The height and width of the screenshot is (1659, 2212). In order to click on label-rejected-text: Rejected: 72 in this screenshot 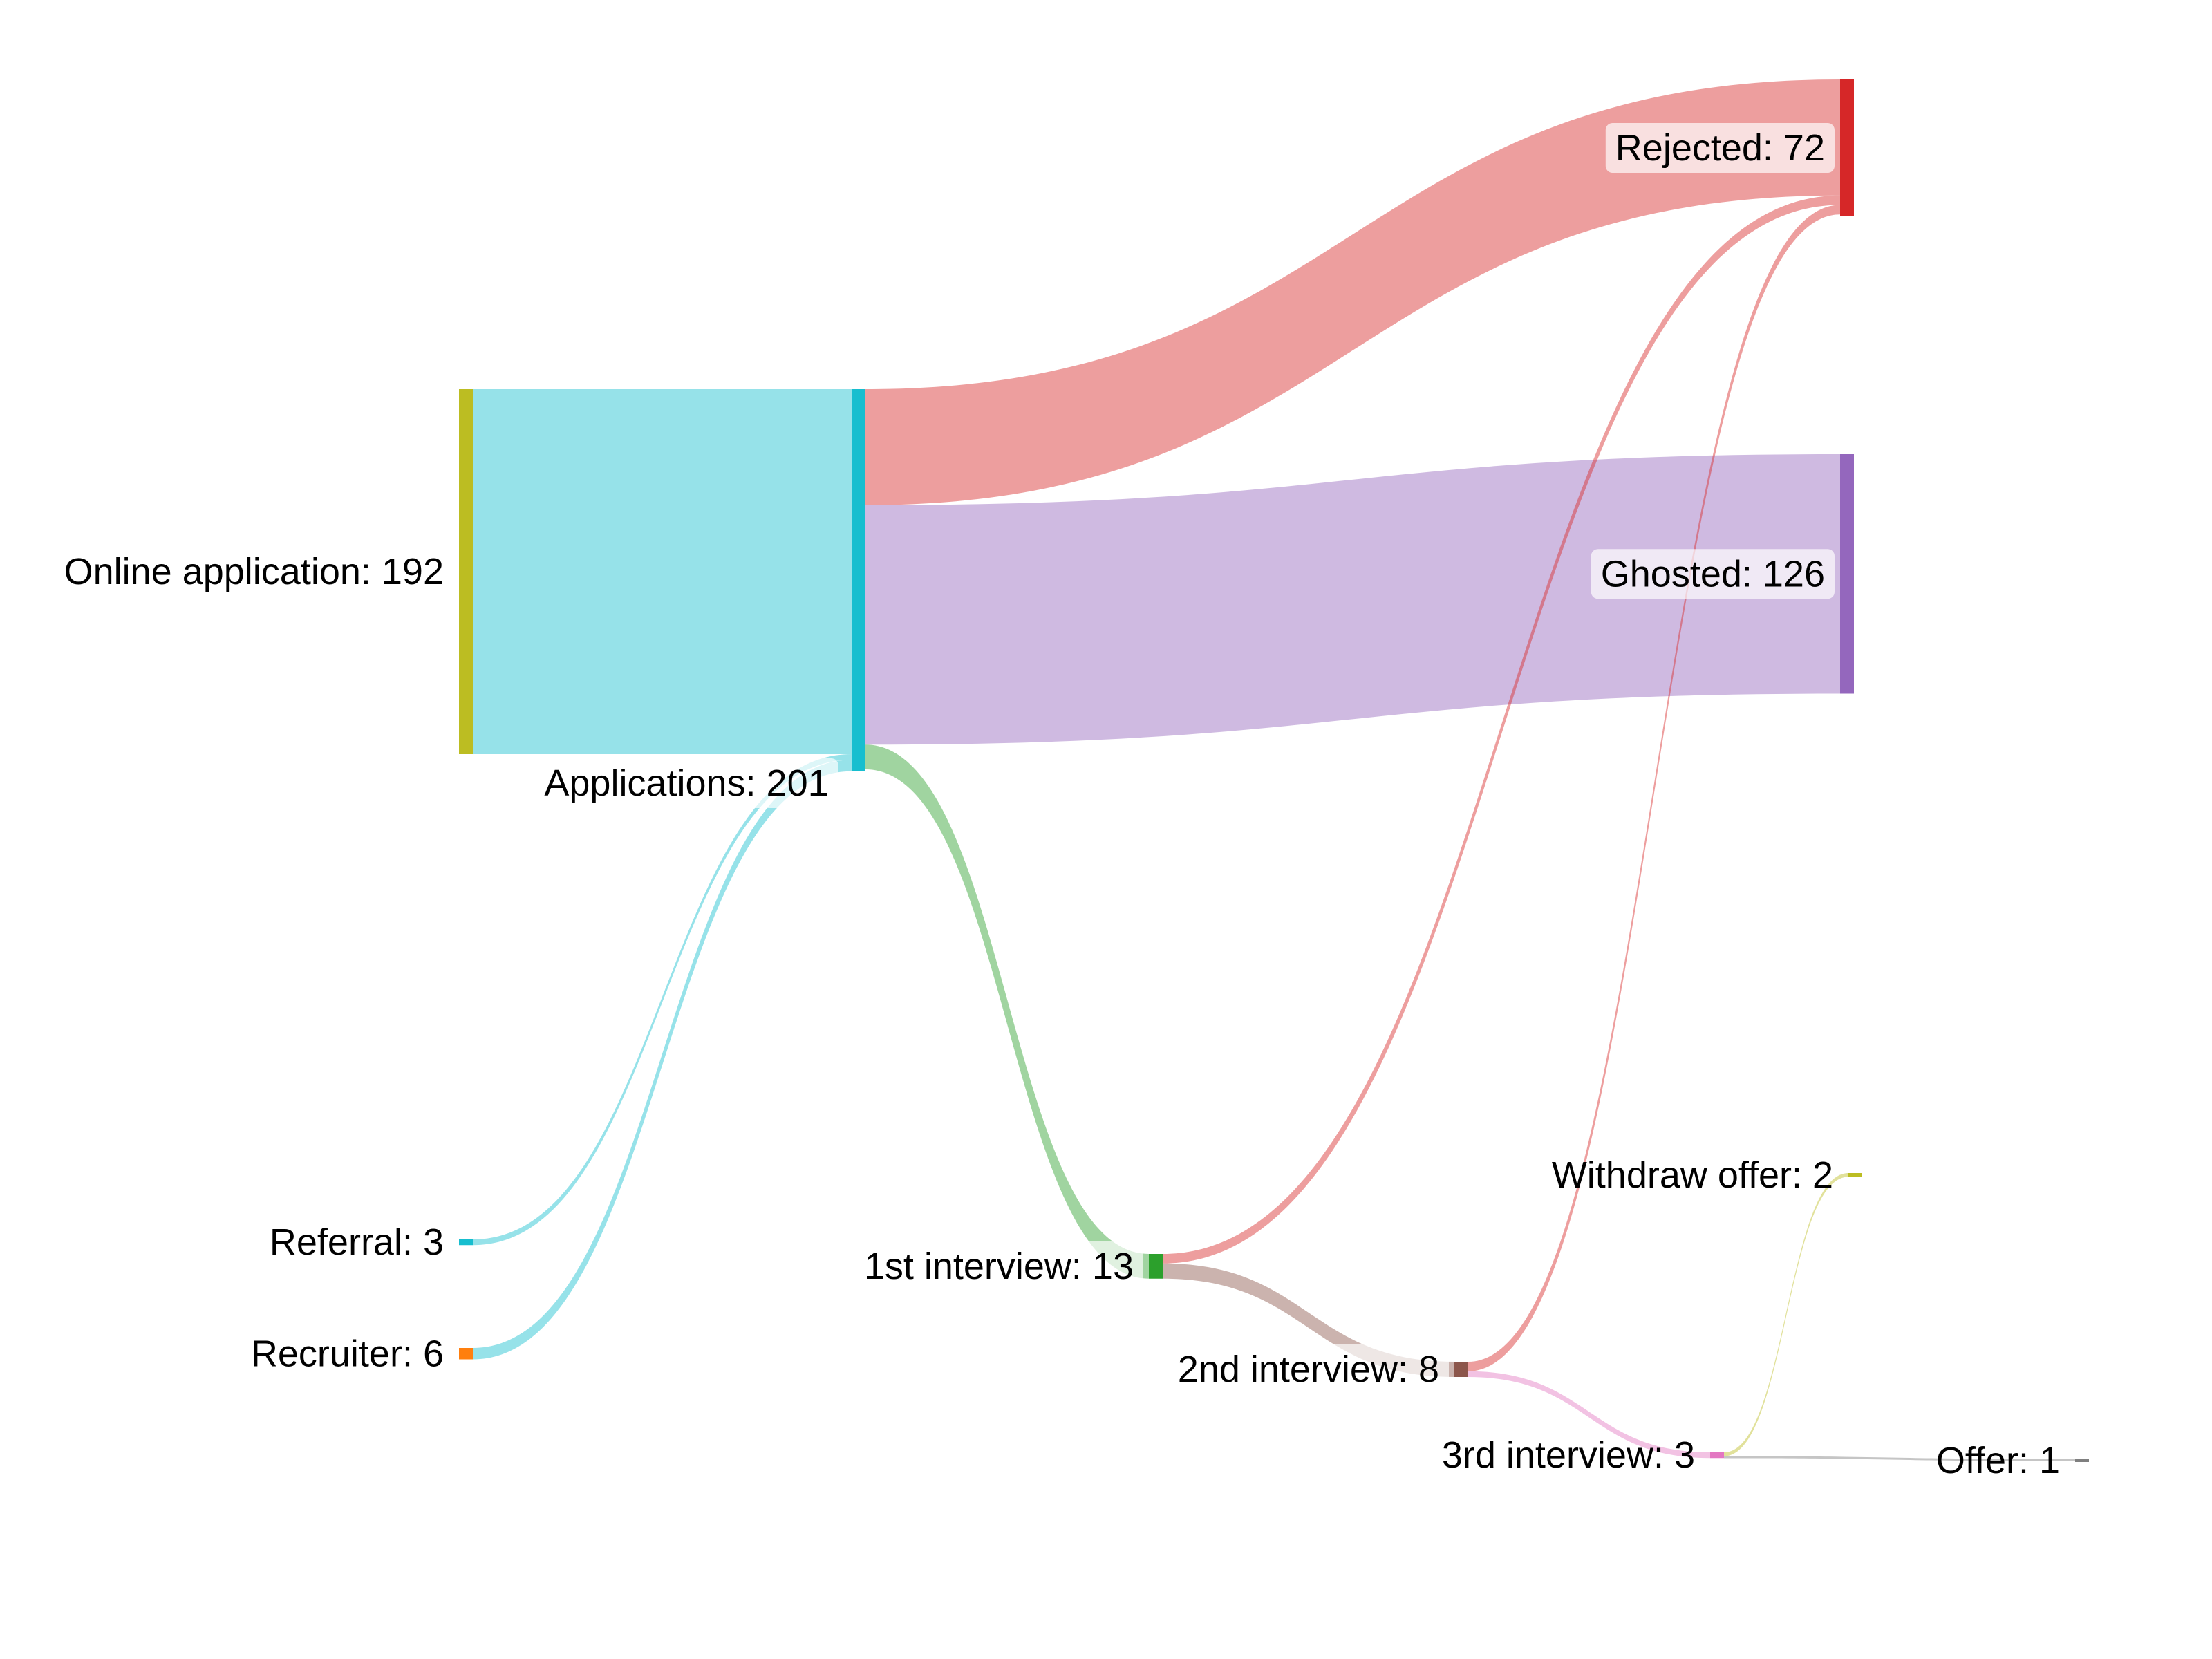, I will do `click(1720, 148)`.